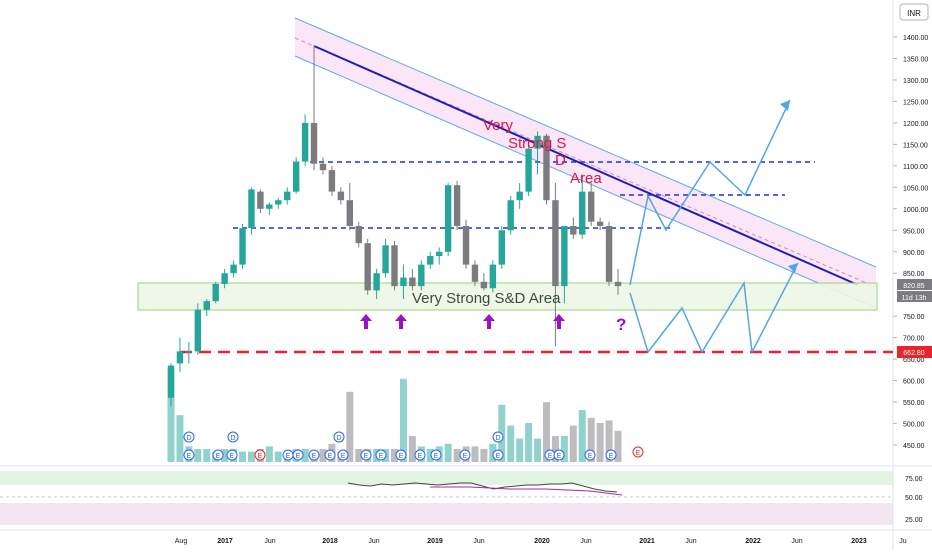 Image resolution: width=932 pixels, height=555 pixels. What do you see at coordinates (753, 541) in the screenshot?
I see `time-tick-label: 2022` at bounding box center [753, 541].